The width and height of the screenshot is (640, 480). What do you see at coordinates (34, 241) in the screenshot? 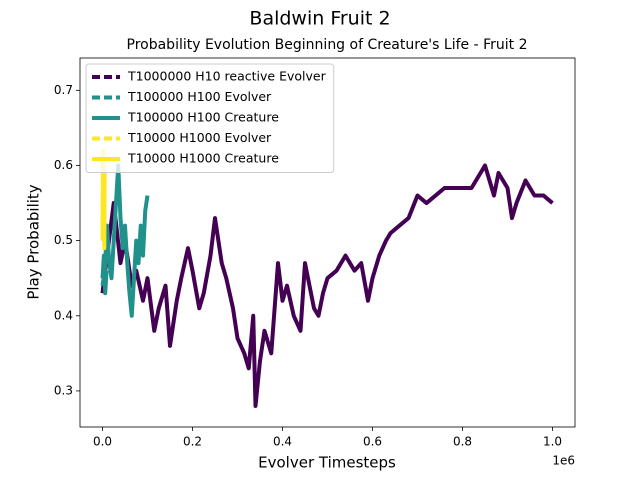
I see `y-axis-label: Play Probability` at bounding box center [34, 241].